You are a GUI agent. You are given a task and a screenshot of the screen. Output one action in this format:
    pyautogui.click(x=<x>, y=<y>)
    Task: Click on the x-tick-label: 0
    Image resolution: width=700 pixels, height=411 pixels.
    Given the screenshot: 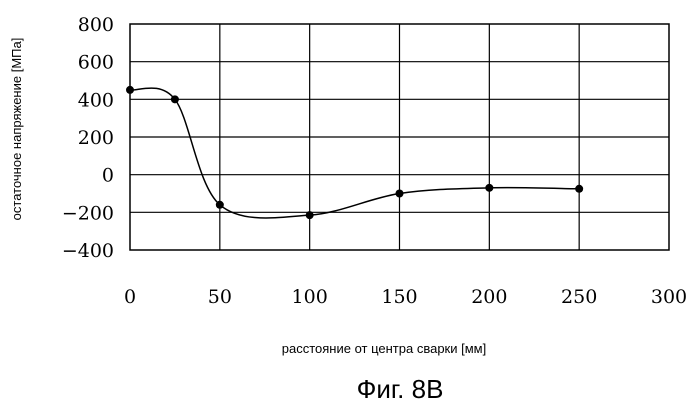 What is the action you would take?
    pyautogui.click(x=130, y=297)
    